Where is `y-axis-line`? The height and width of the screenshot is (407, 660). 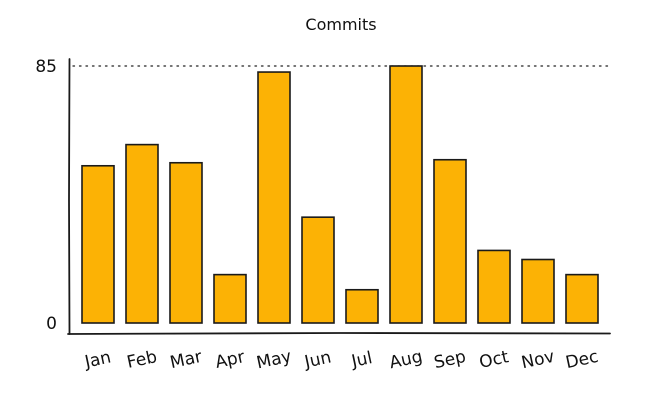 y-axis-line is located at coordinates (69, 196).